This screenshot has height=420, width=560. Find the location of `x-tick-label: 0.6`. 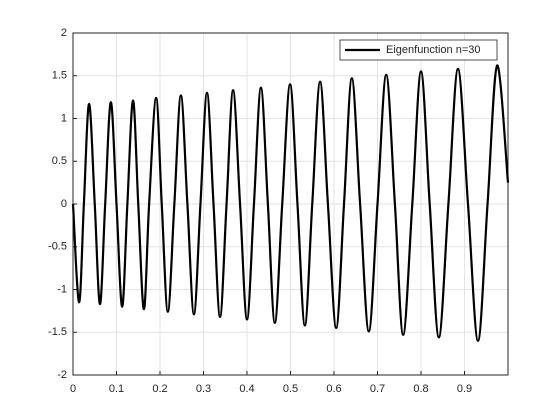

x-tick-label: 0.6 is located at coordinates (333, 389).